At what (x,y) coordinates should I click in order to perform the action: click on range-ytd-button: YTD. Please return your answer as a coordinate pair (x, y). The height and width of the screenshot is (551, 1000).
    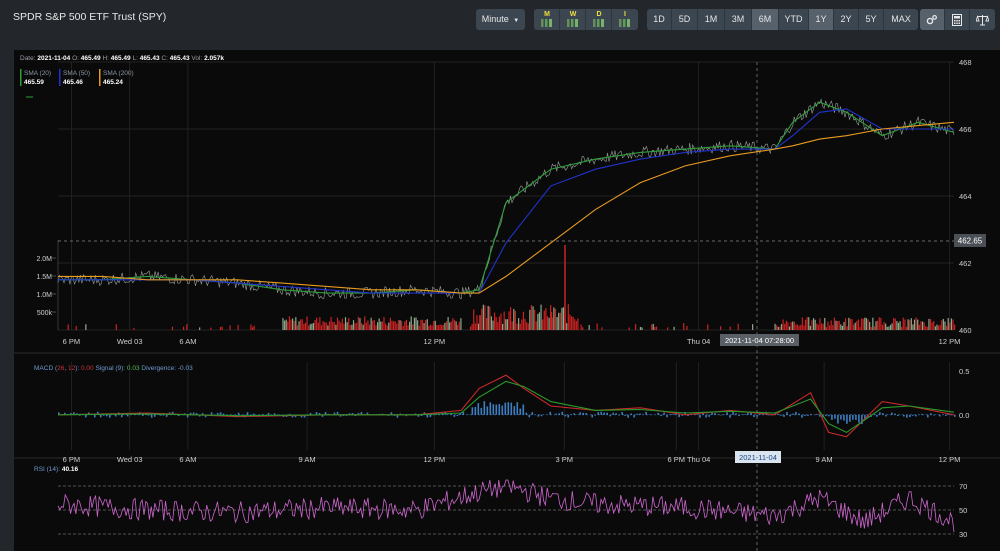
    Looking at the image, I should click on (794, 19).